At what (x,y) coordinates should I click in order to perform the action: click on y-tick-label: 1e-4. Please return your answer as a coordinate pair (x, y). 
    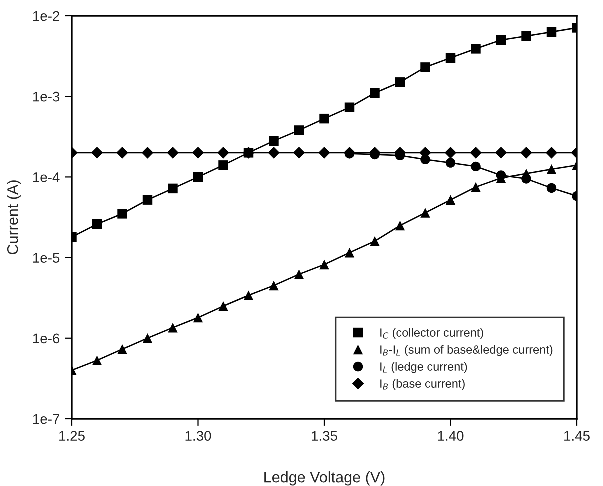
    Looking at the image, I should click on (46, 177).